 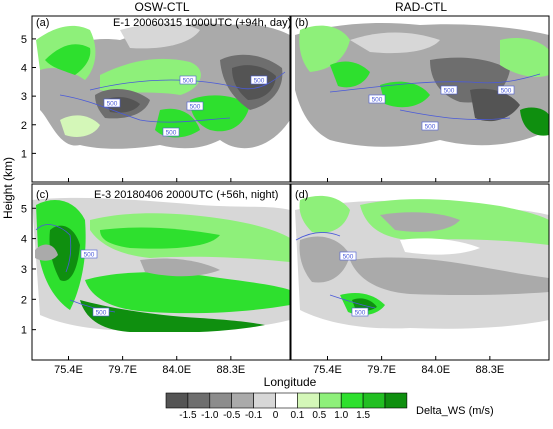 I want to click on annotation-c: E-3 20180406 2000UTC (+56h, night), so click(x=186, y=195).